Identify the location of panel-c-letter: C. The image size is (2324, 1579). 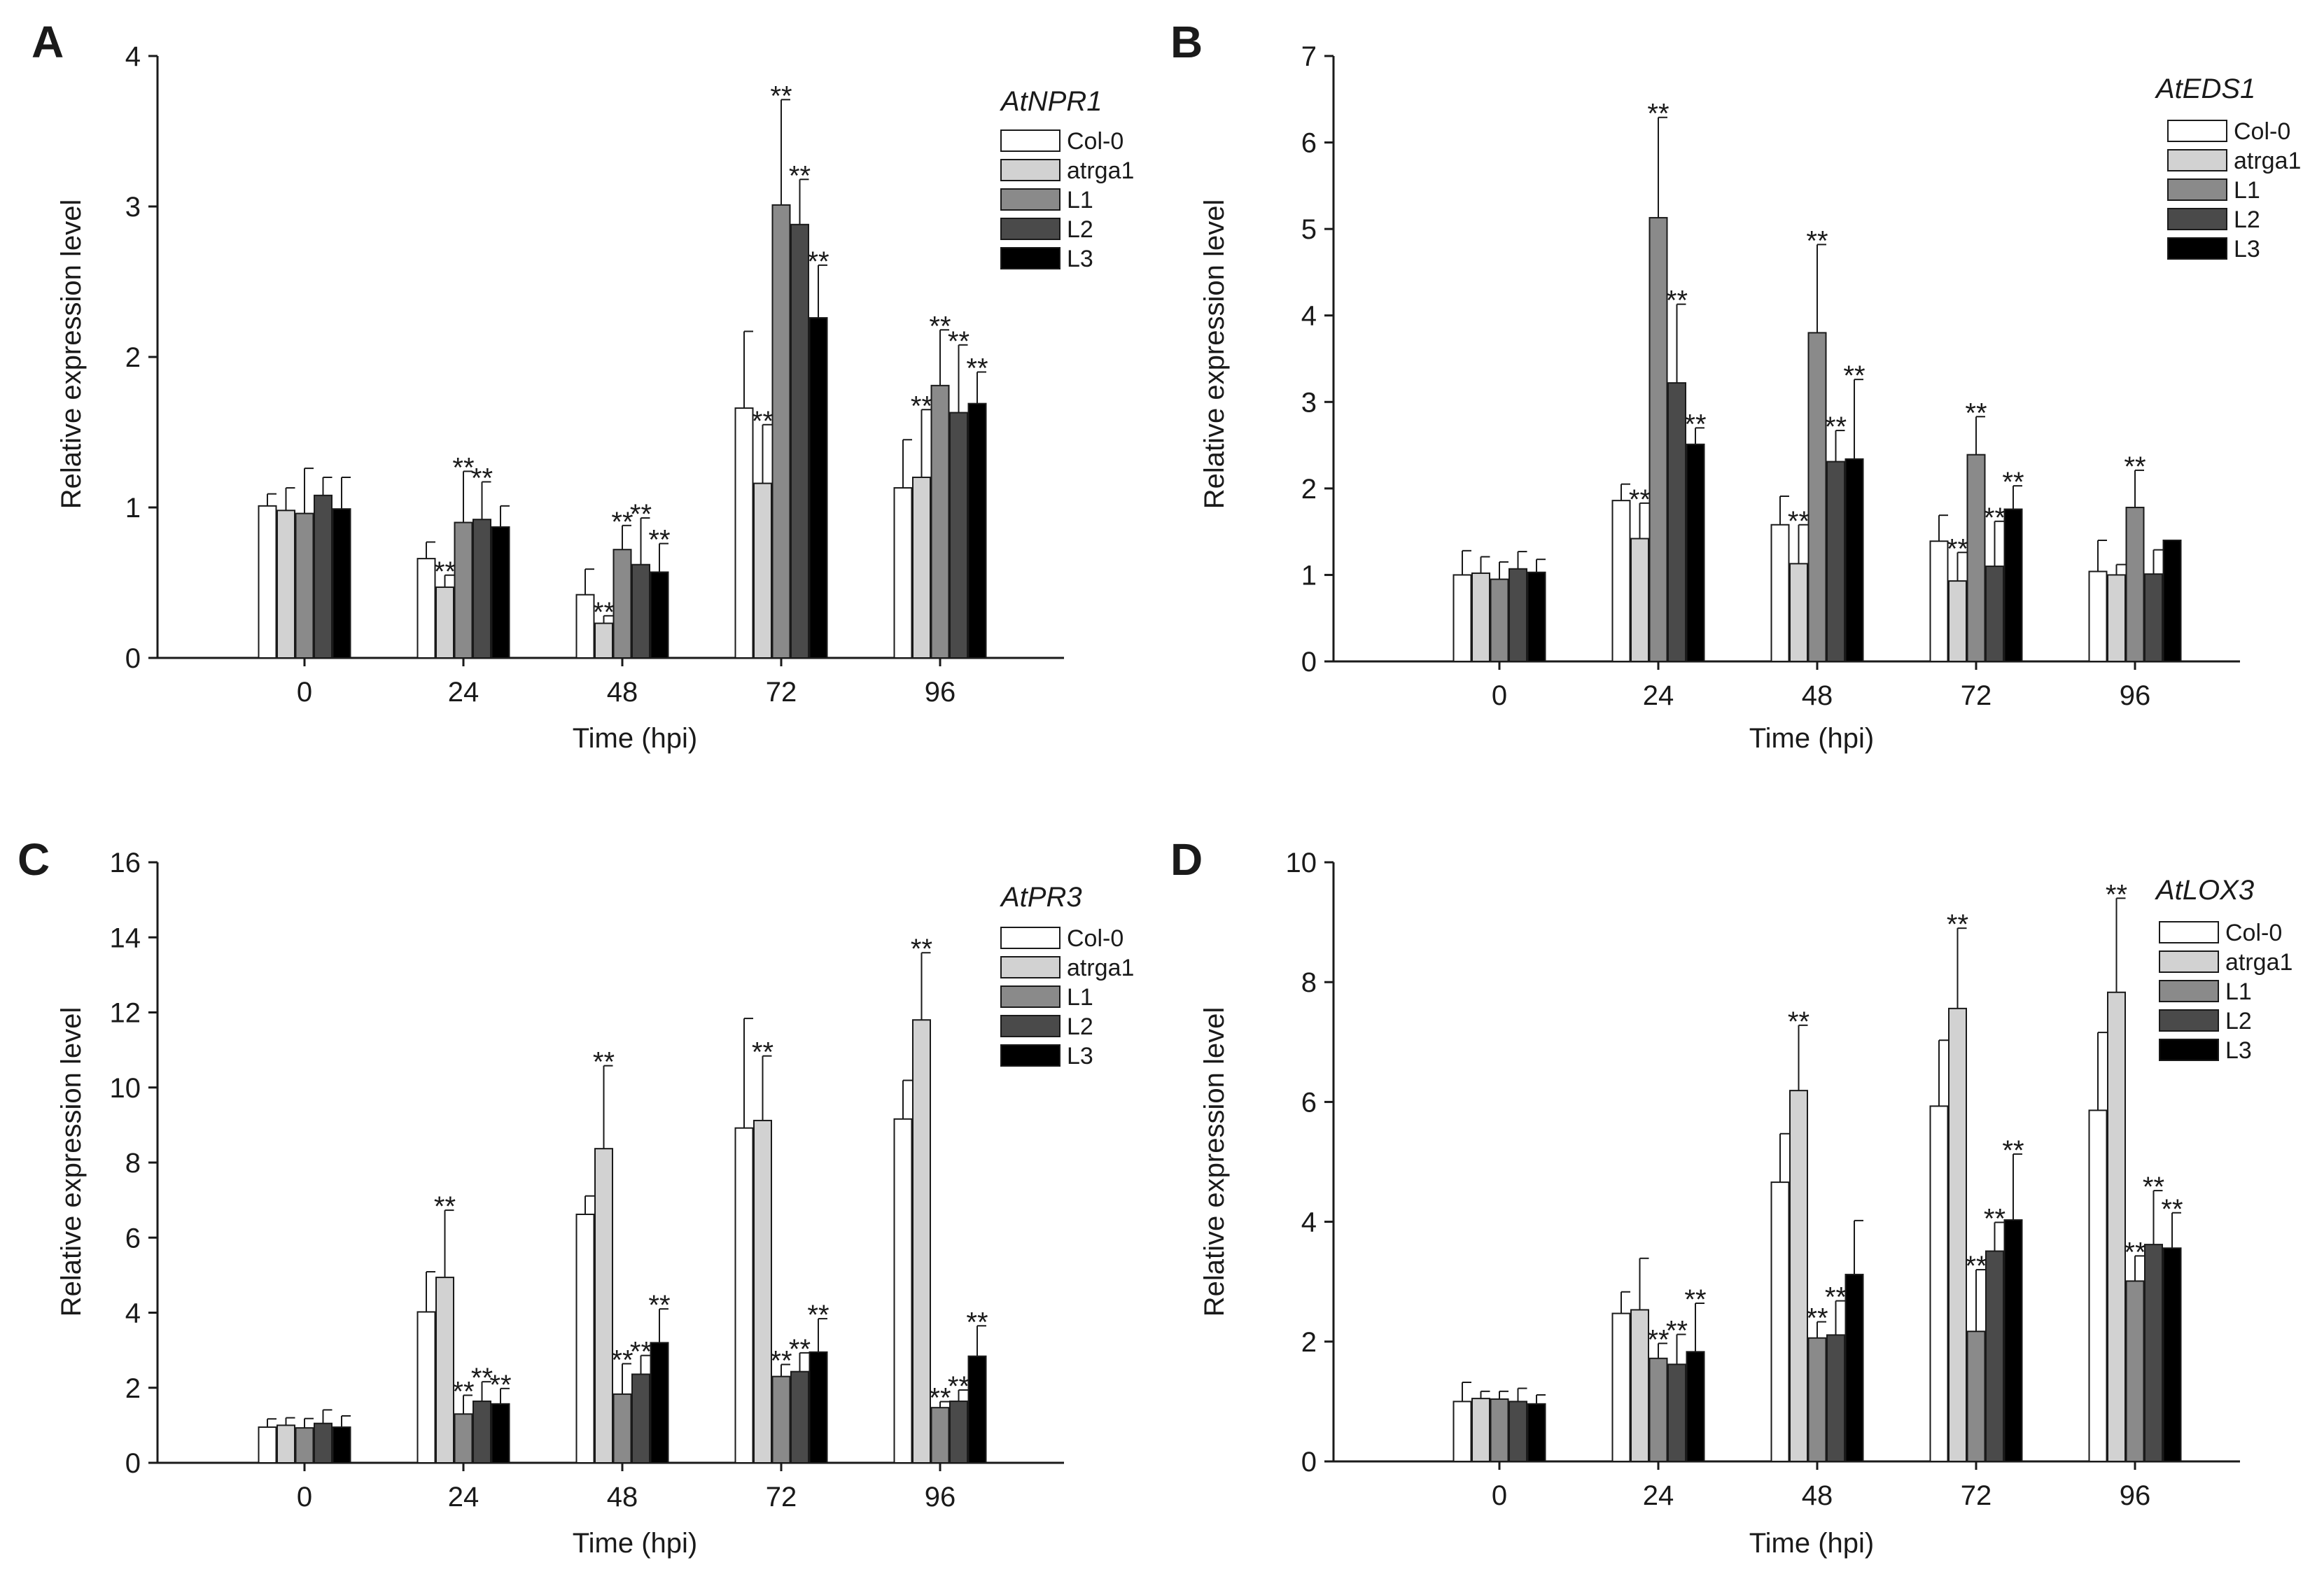
(34, 860).